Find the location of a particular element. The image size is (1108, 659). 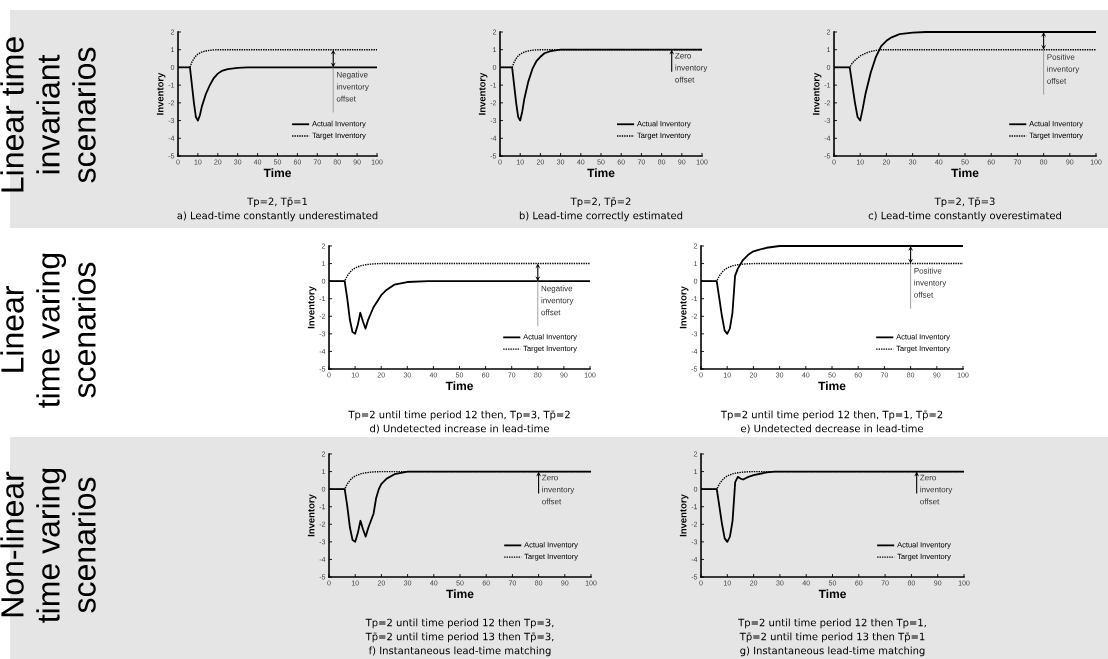

text: invariant is located at coordinates (48, 114).